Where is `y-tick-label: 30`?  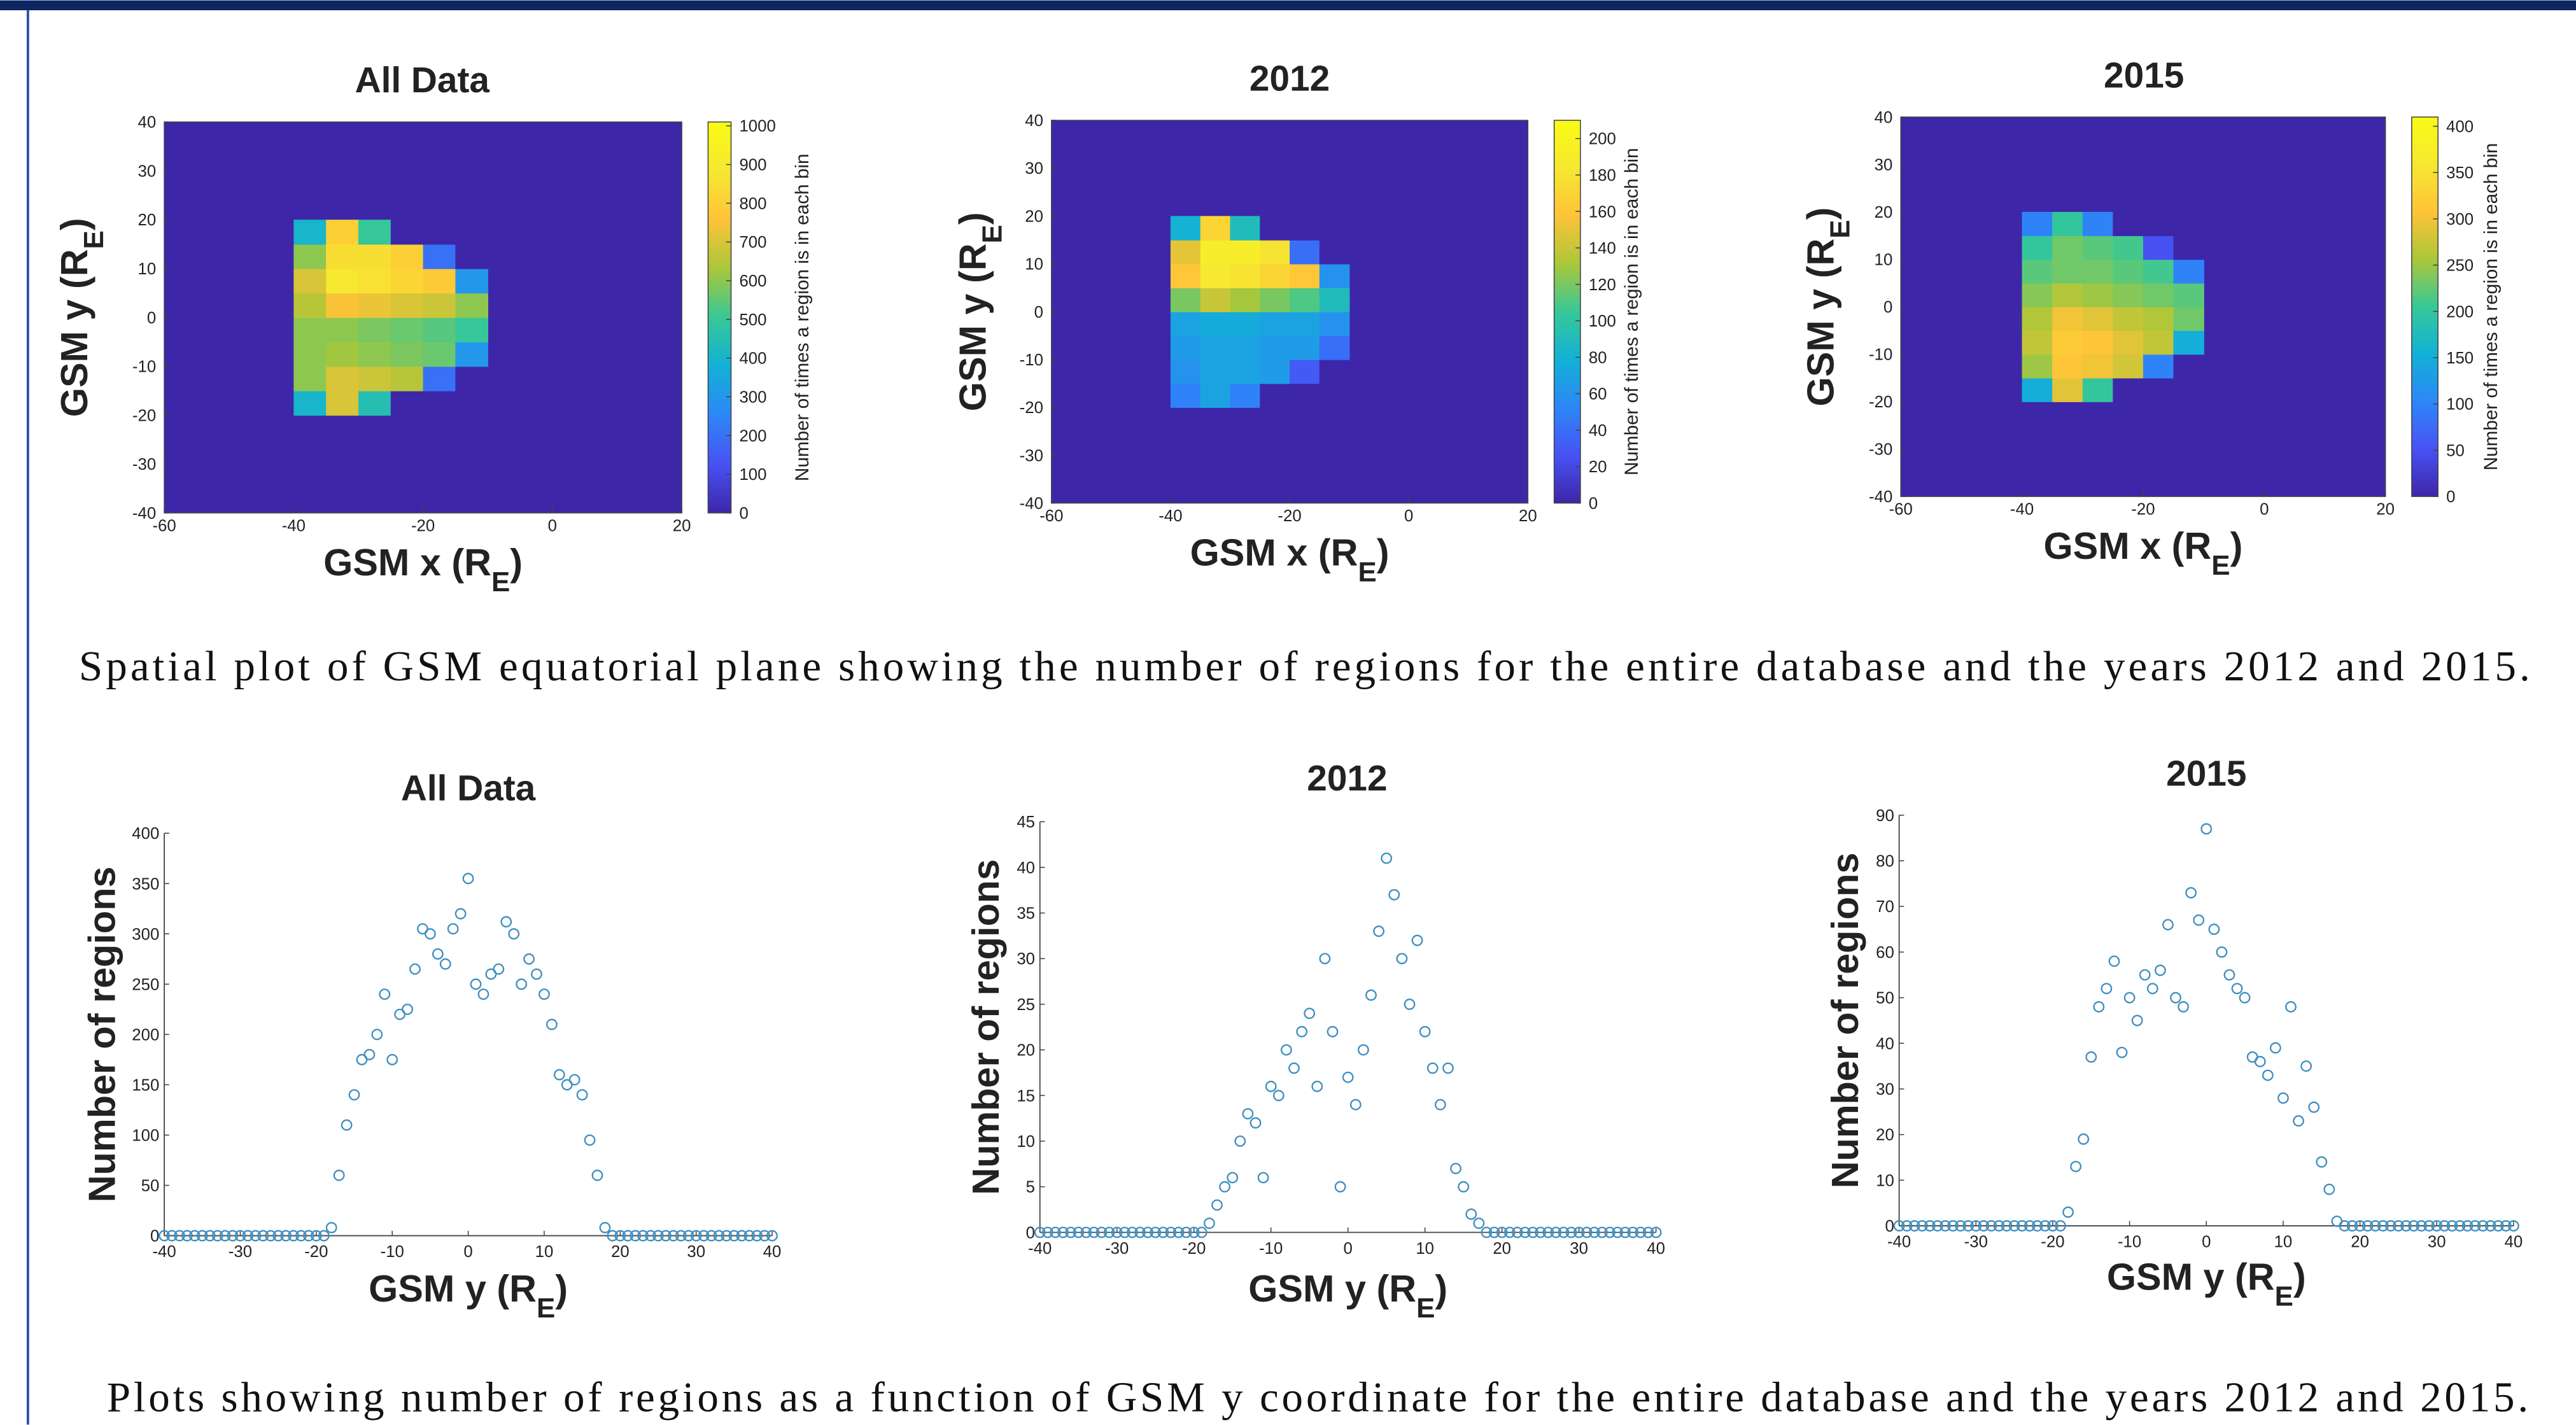 y-tick-label: 30 is located at coordinates (147, 171).